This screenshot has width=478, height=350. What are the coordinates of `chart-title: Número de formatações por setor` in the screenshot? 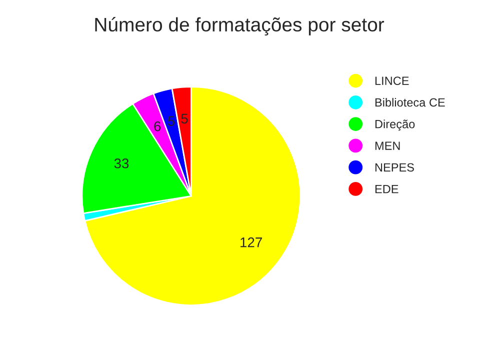 It's located at (239, 26).